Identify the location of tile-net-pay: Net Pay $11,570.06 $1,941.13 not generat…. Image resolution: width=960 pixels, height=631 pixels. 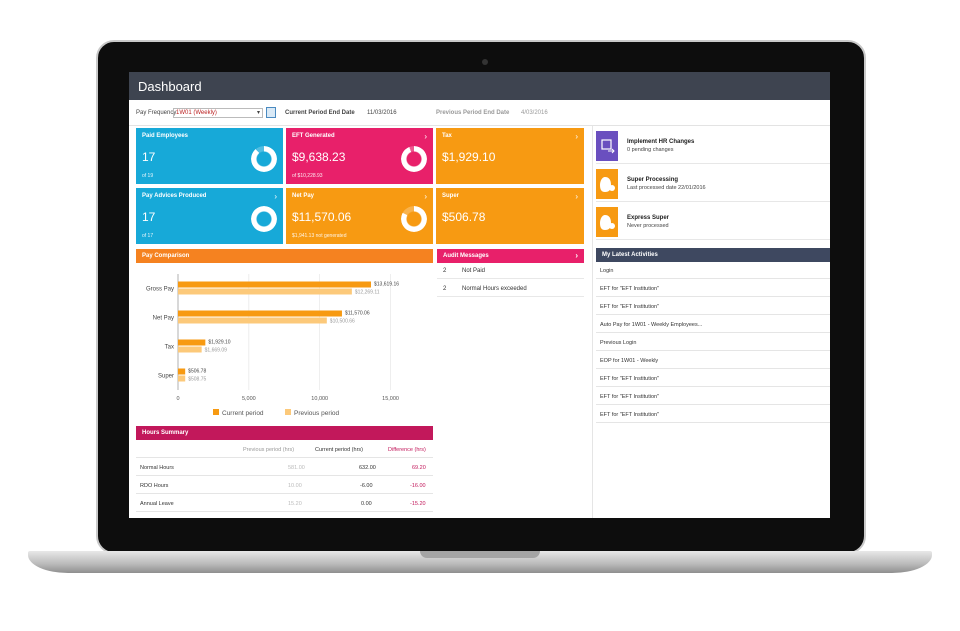
(359, 216).